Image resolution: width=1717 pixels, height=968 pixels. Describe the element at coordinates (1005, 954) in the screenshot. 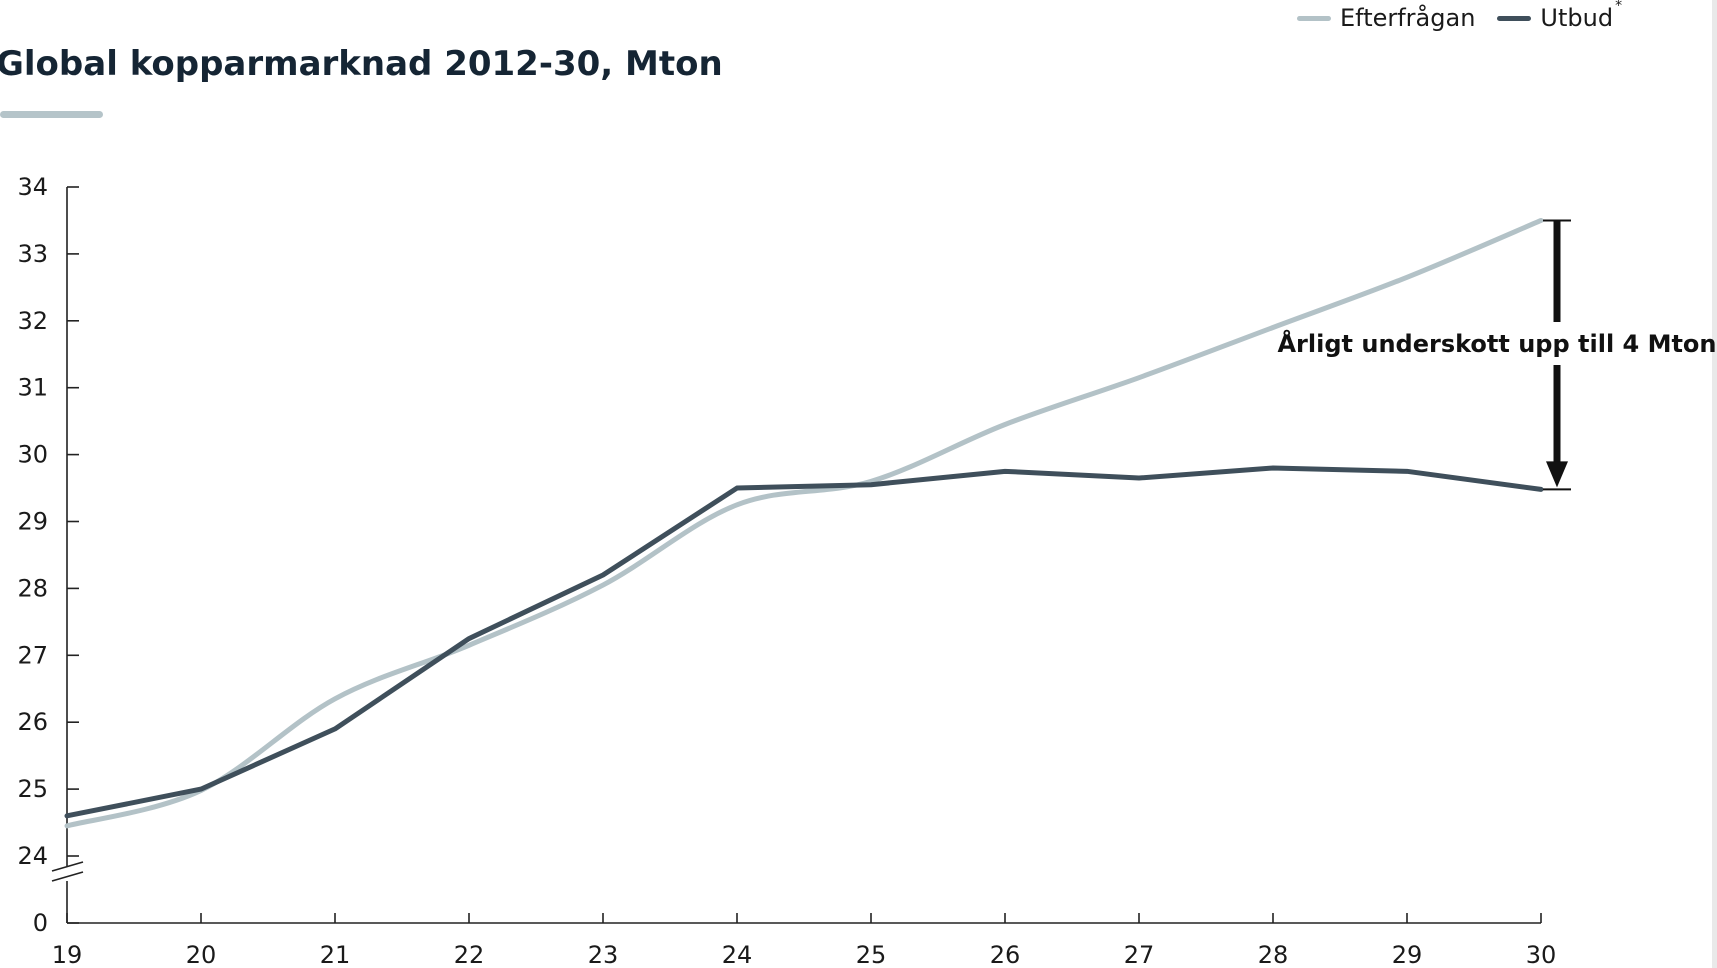

I see `x-tick-label: 26` at that location.